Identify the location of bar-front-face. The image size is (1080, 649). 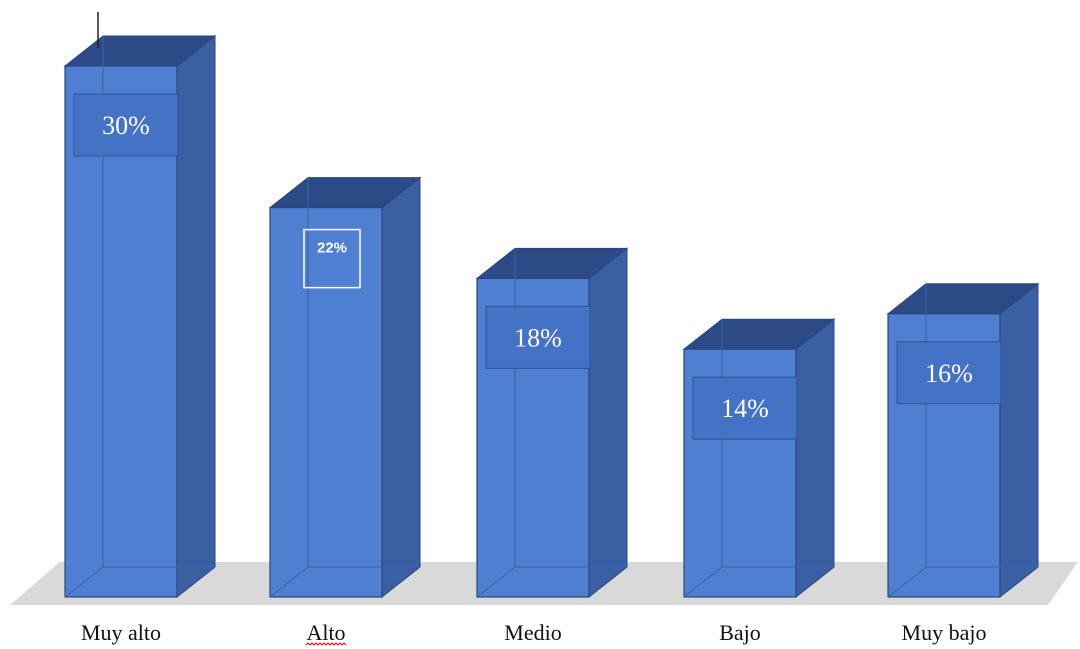
(326, 402).